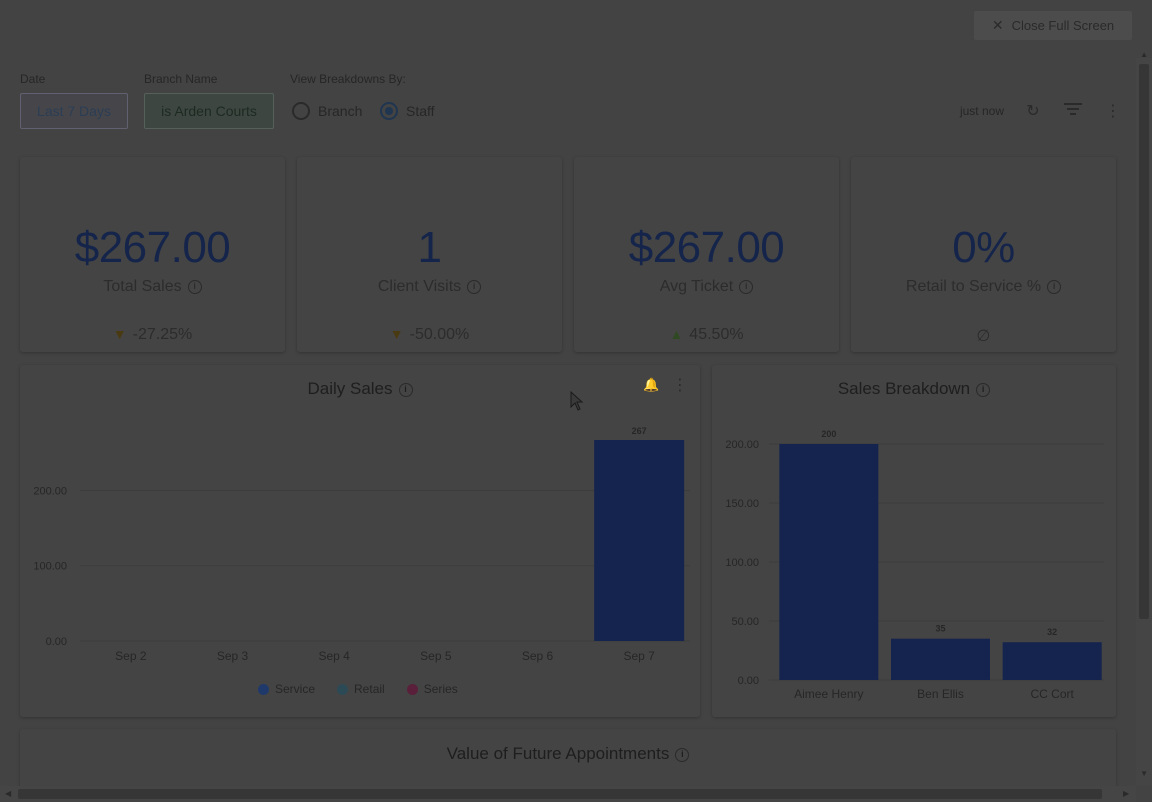 The width and height of the screenshot is (1152, 802). What do you see at coordinates (997, 25) in the screenshot?
I see `close-icon: ✕` at bounding box center [997, 25].